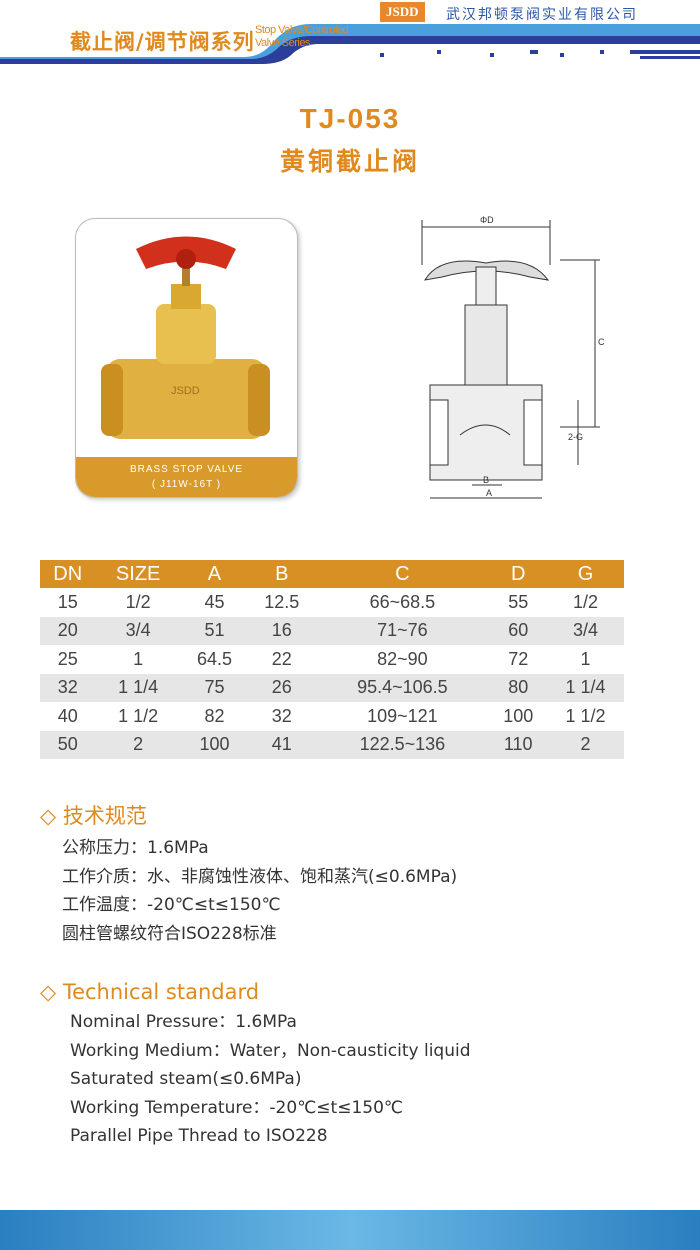 The image size is (700, 1250). I want to click on table-cell: 109~121, so click(402, 715).